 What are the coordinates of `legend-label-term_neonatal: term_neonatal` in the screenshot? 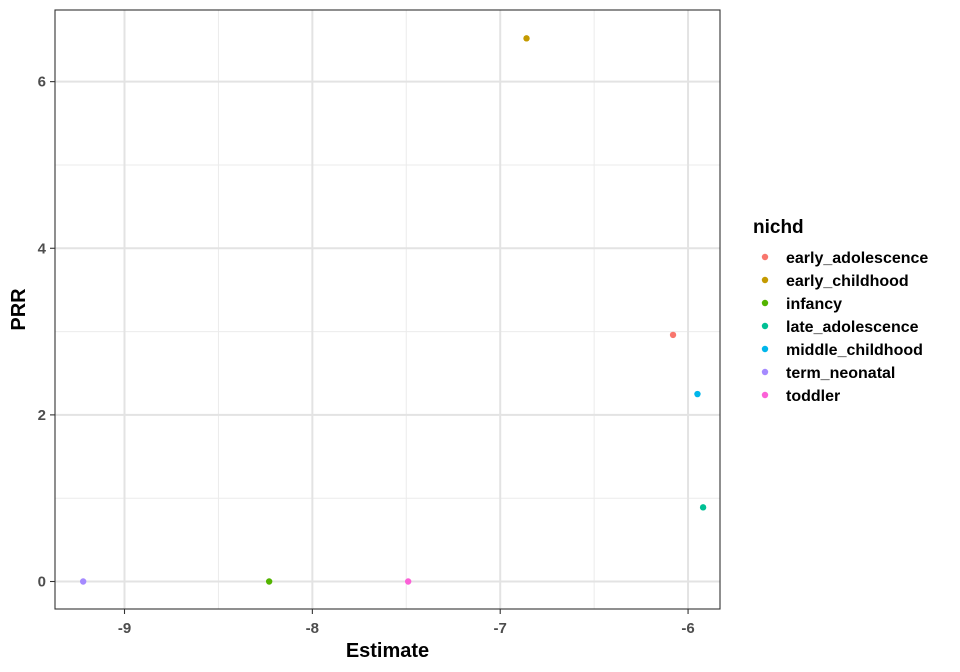 It's located at (840, 373).